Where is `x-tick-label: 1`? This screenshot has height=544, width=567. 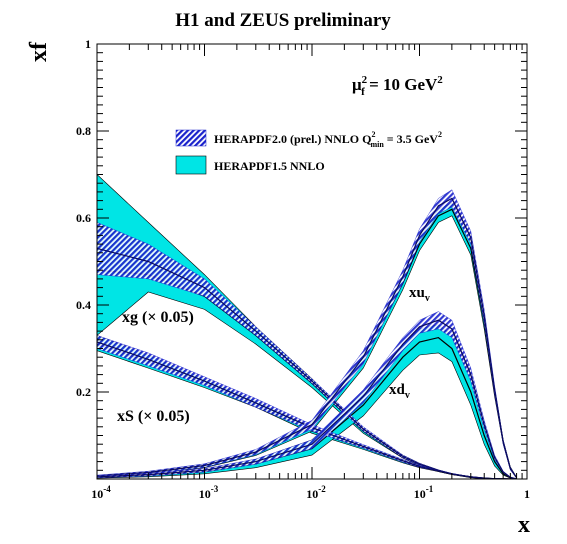
x-tick-label: 1 is located at coordinates (527, 494).